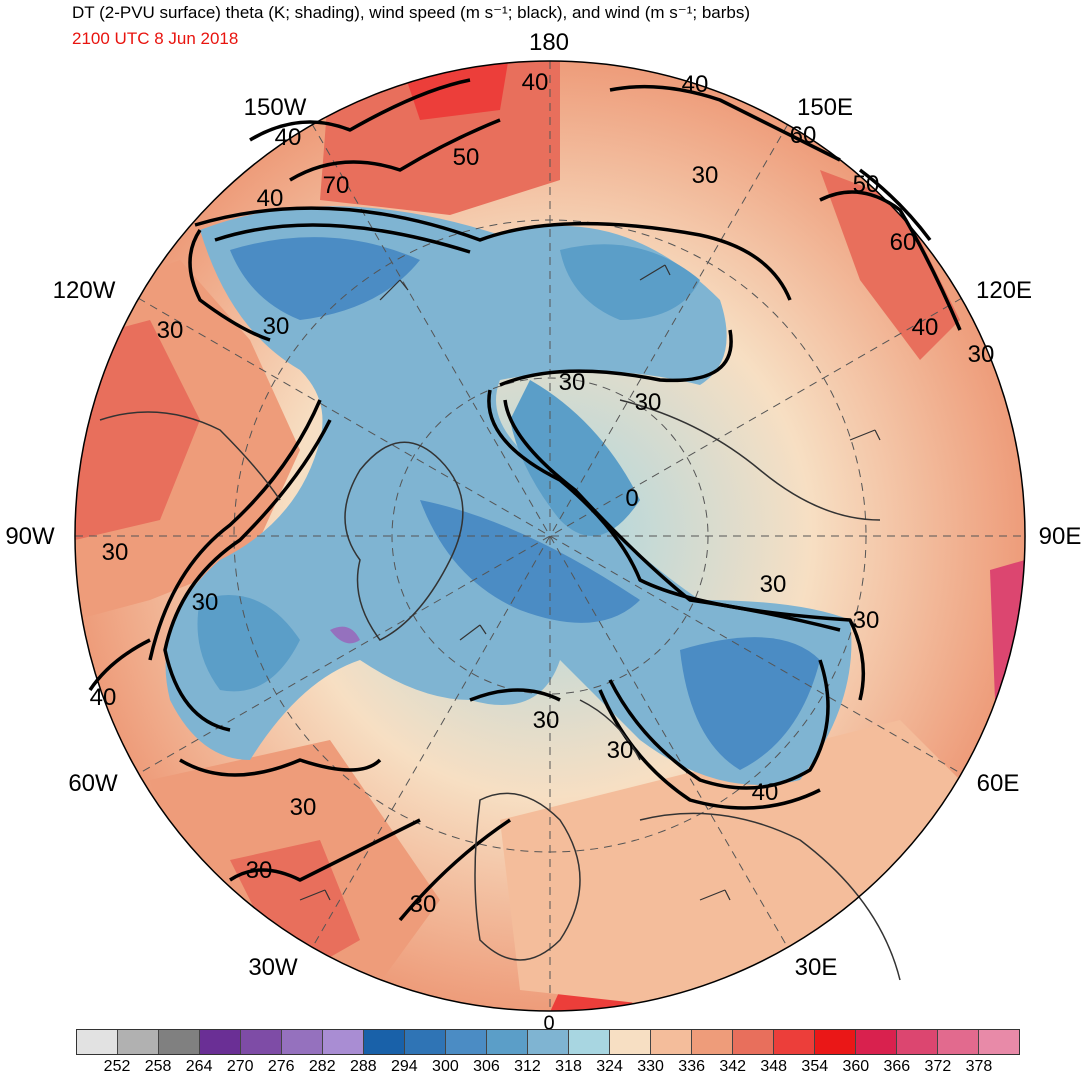  I want to click on lon-label-90e: 90E, so click(1060, 536).